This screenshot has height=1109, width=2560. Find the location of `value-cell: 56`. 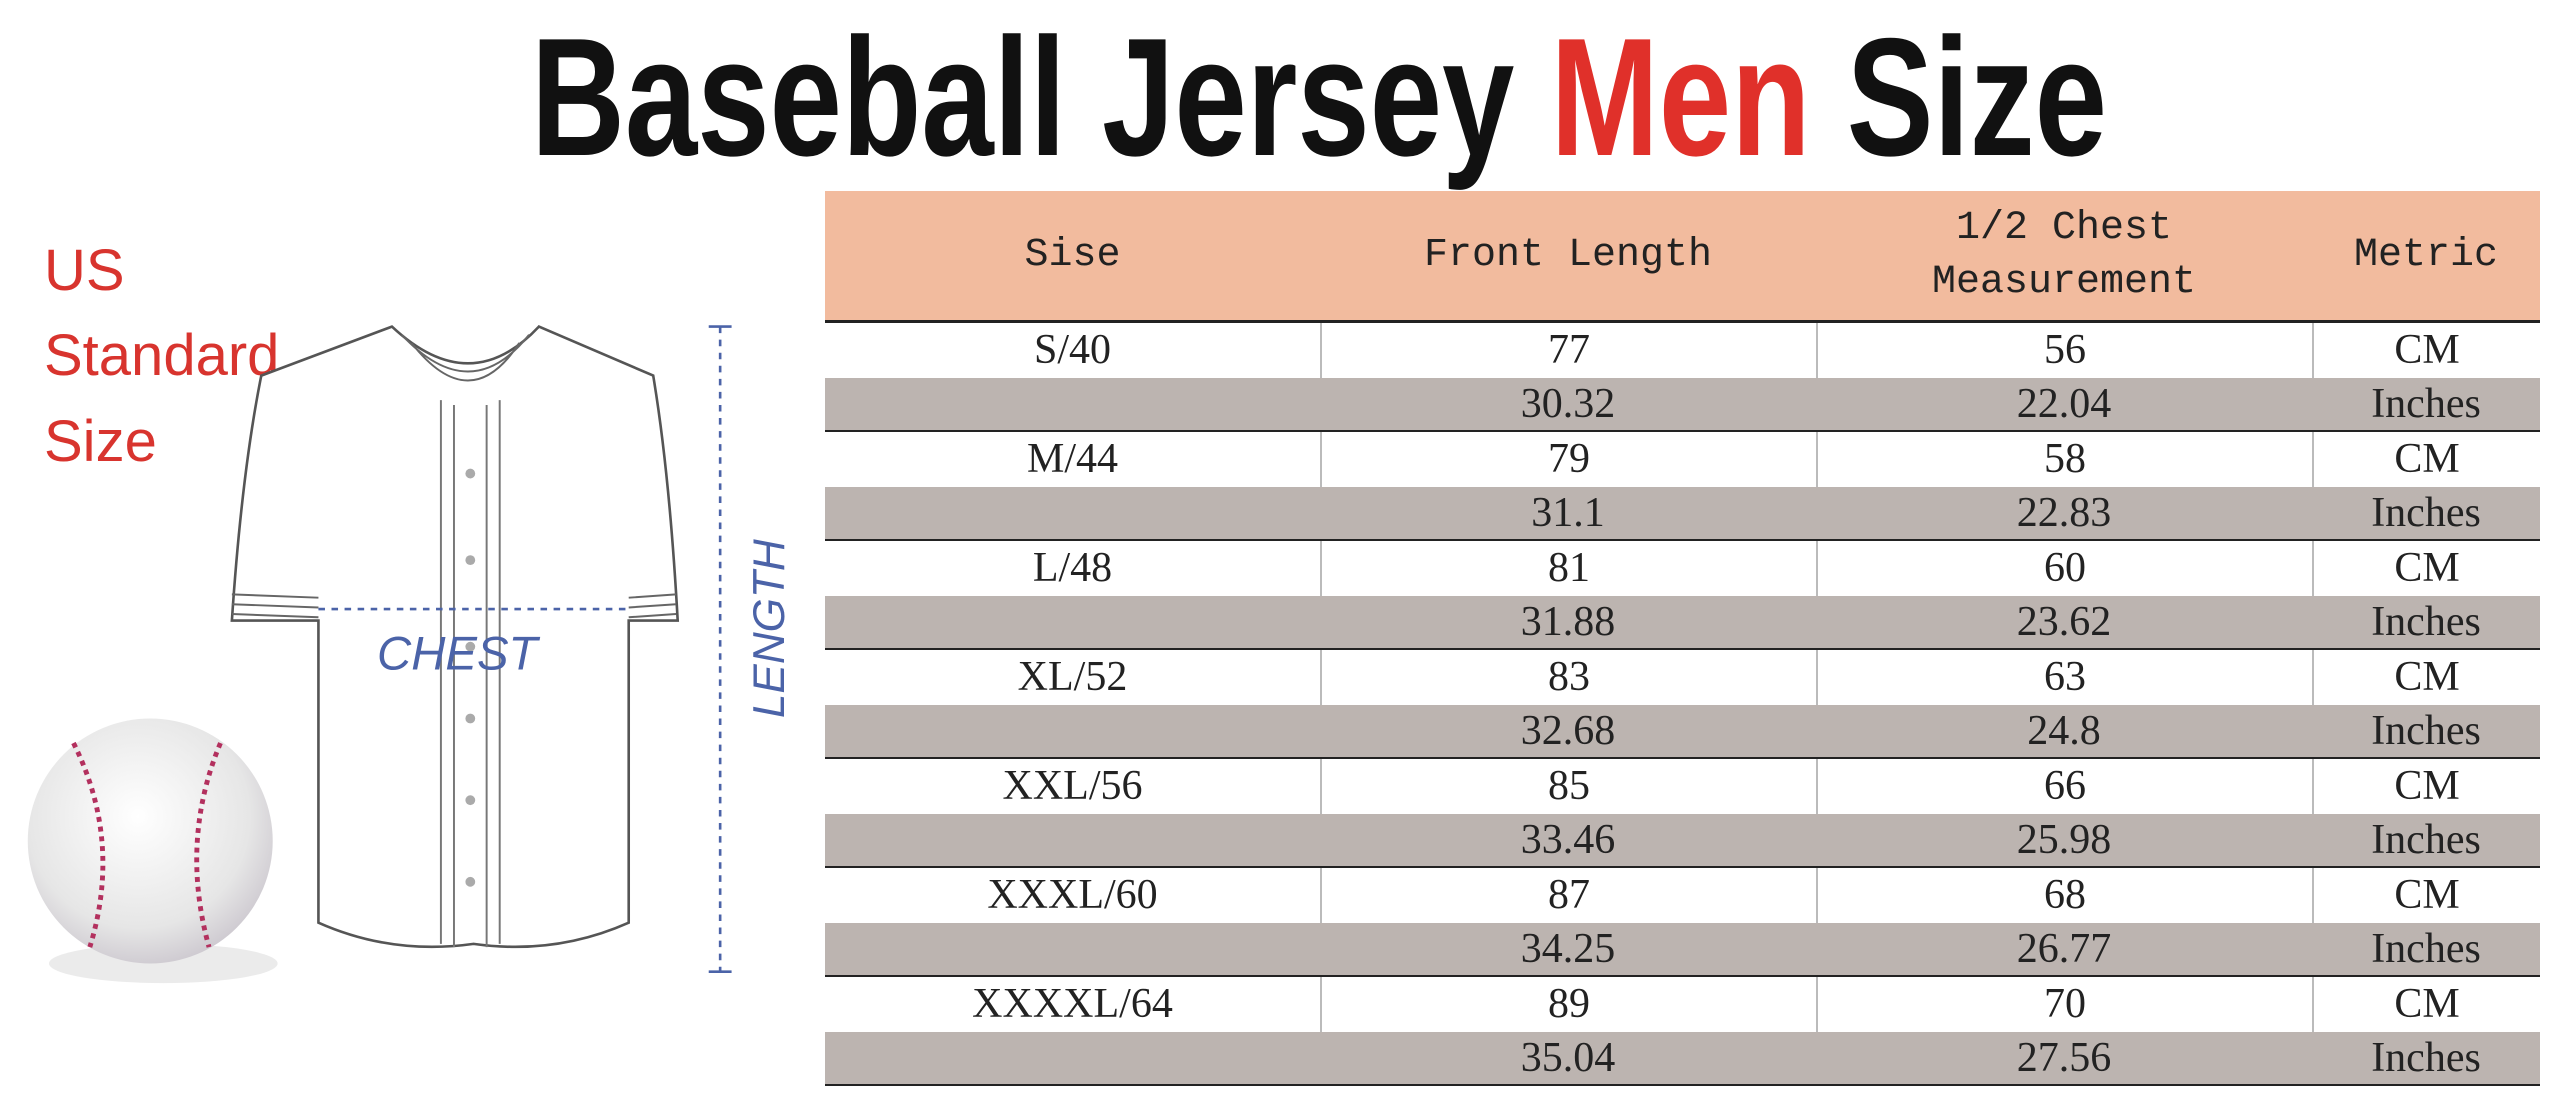

value-cell: 56 is located at coordinates (2064, 350).